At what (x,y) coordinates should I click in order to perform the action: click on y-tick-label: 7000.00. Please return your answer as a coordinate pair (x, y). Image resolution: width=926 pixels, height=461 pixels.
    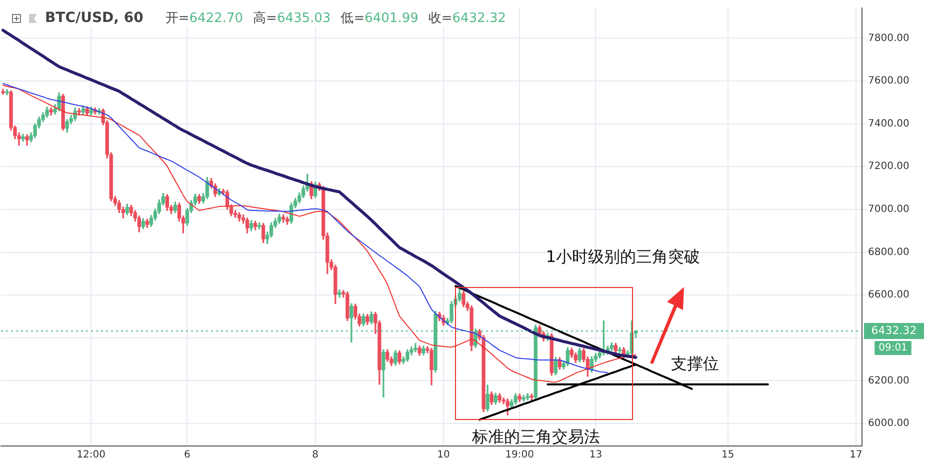
    Looking at the image, I should click on (889, 210).